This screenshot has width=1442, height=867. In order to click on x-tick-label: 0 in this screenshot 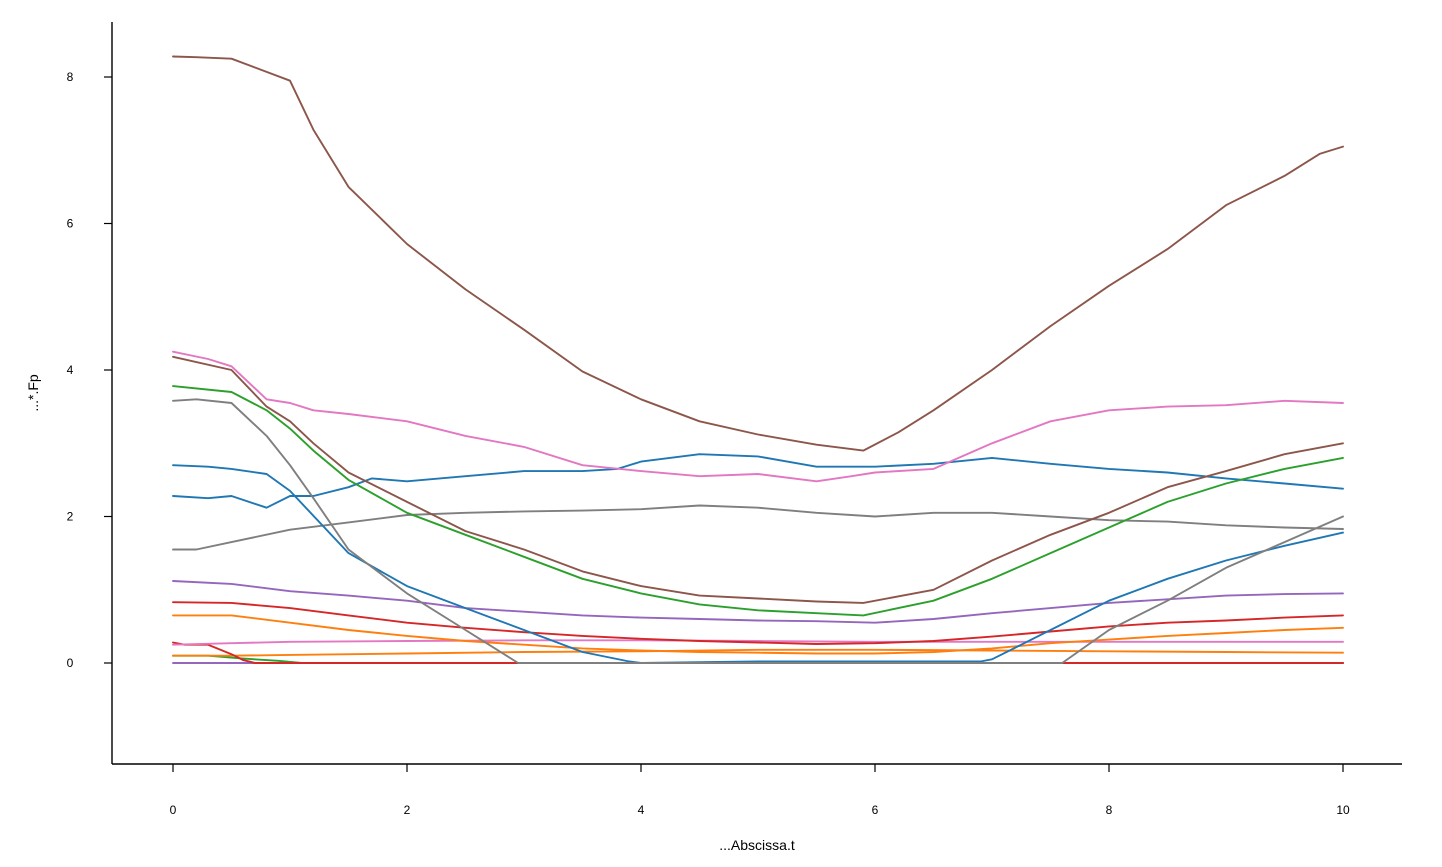, I will do `click(173, 810)`.